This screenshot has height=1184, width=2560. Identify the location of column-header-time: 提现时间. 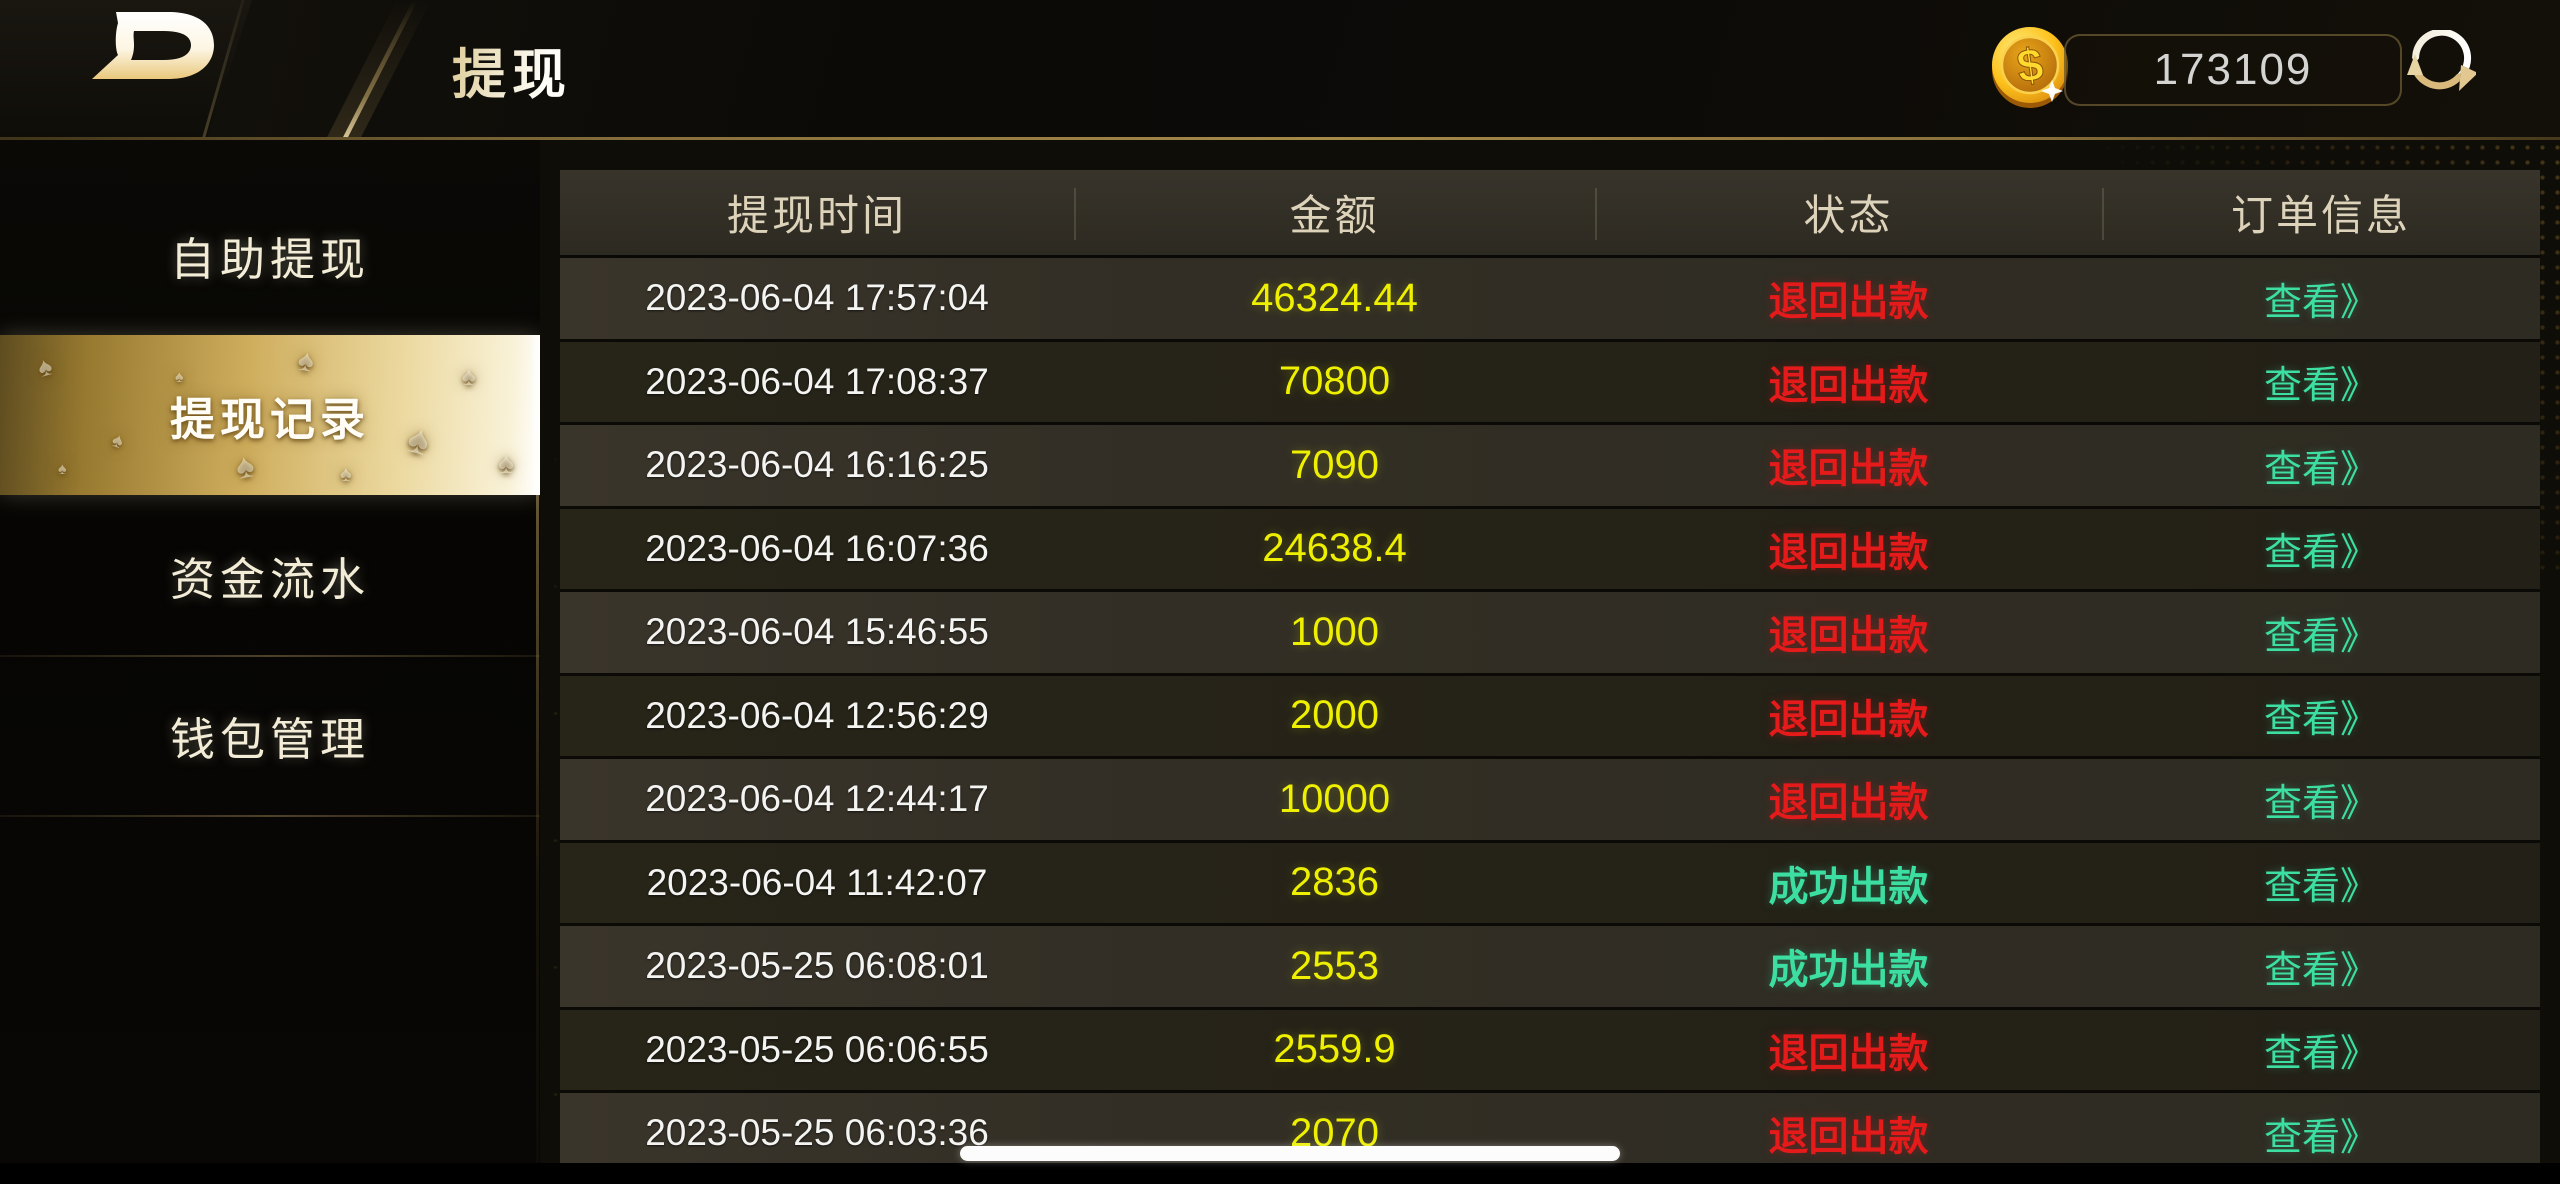
(816, 215).